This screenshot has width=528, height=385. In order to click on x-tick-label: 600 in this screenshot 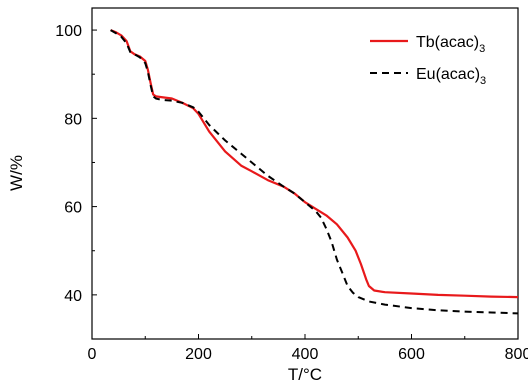, I will do `click(411, 354)`.